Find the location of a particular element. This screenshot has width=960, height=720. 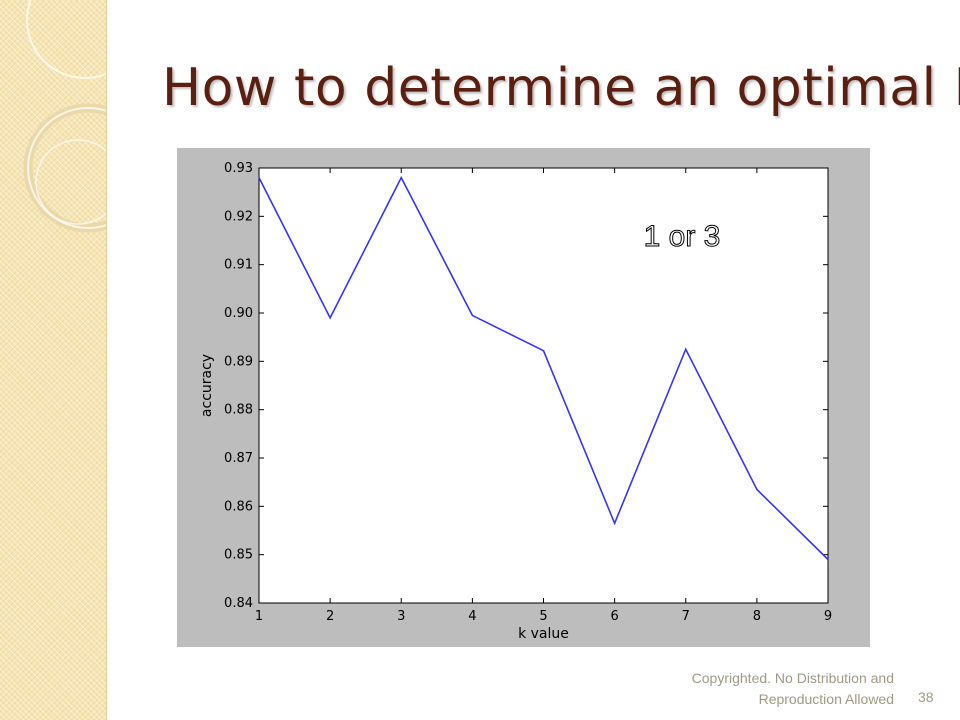

x-tick-label: 8 is located at coordinates (757, 616).